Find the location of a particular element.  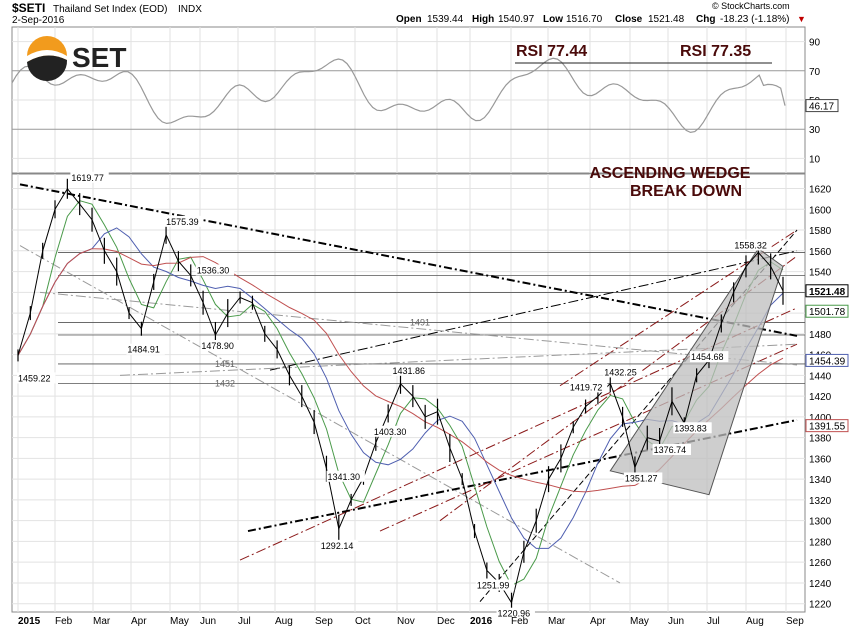

price-point-label: 1432.25 is located at coordinates (620, 372).